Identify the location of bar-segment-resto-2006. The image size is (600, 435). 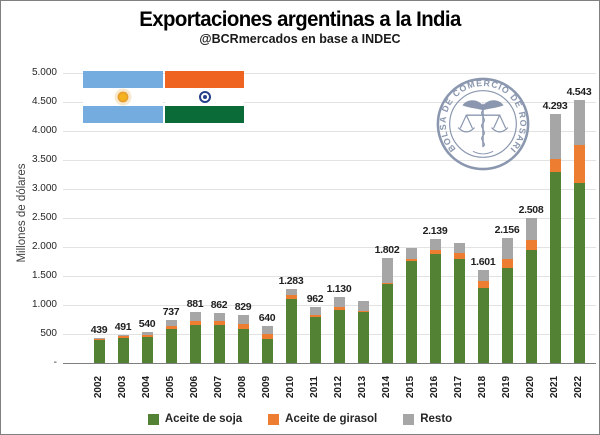
(195, 316).